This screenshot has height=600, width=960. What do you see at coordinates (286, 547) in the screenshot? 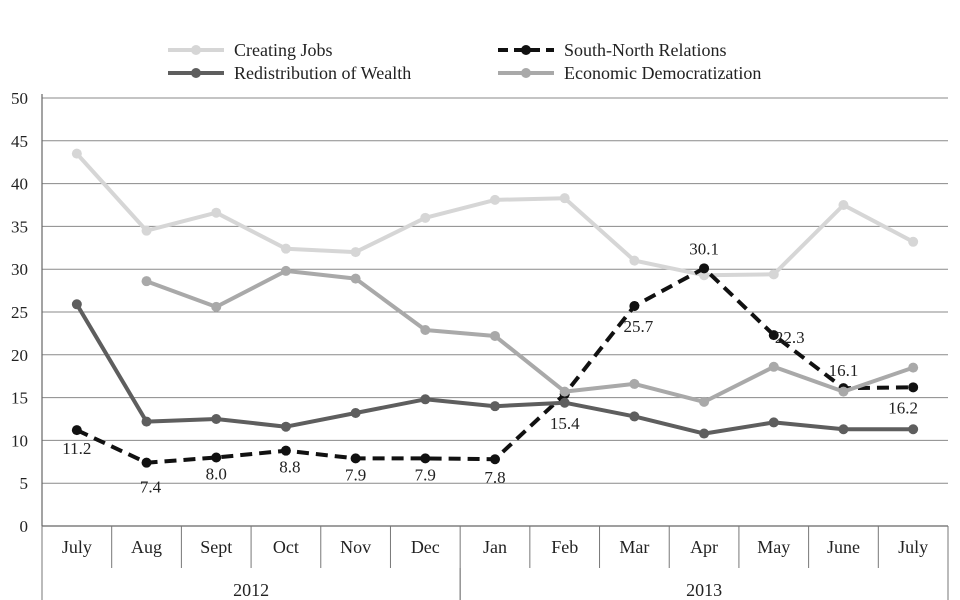
I see `x-category-label: Oct` at bounding box center [286, 547].